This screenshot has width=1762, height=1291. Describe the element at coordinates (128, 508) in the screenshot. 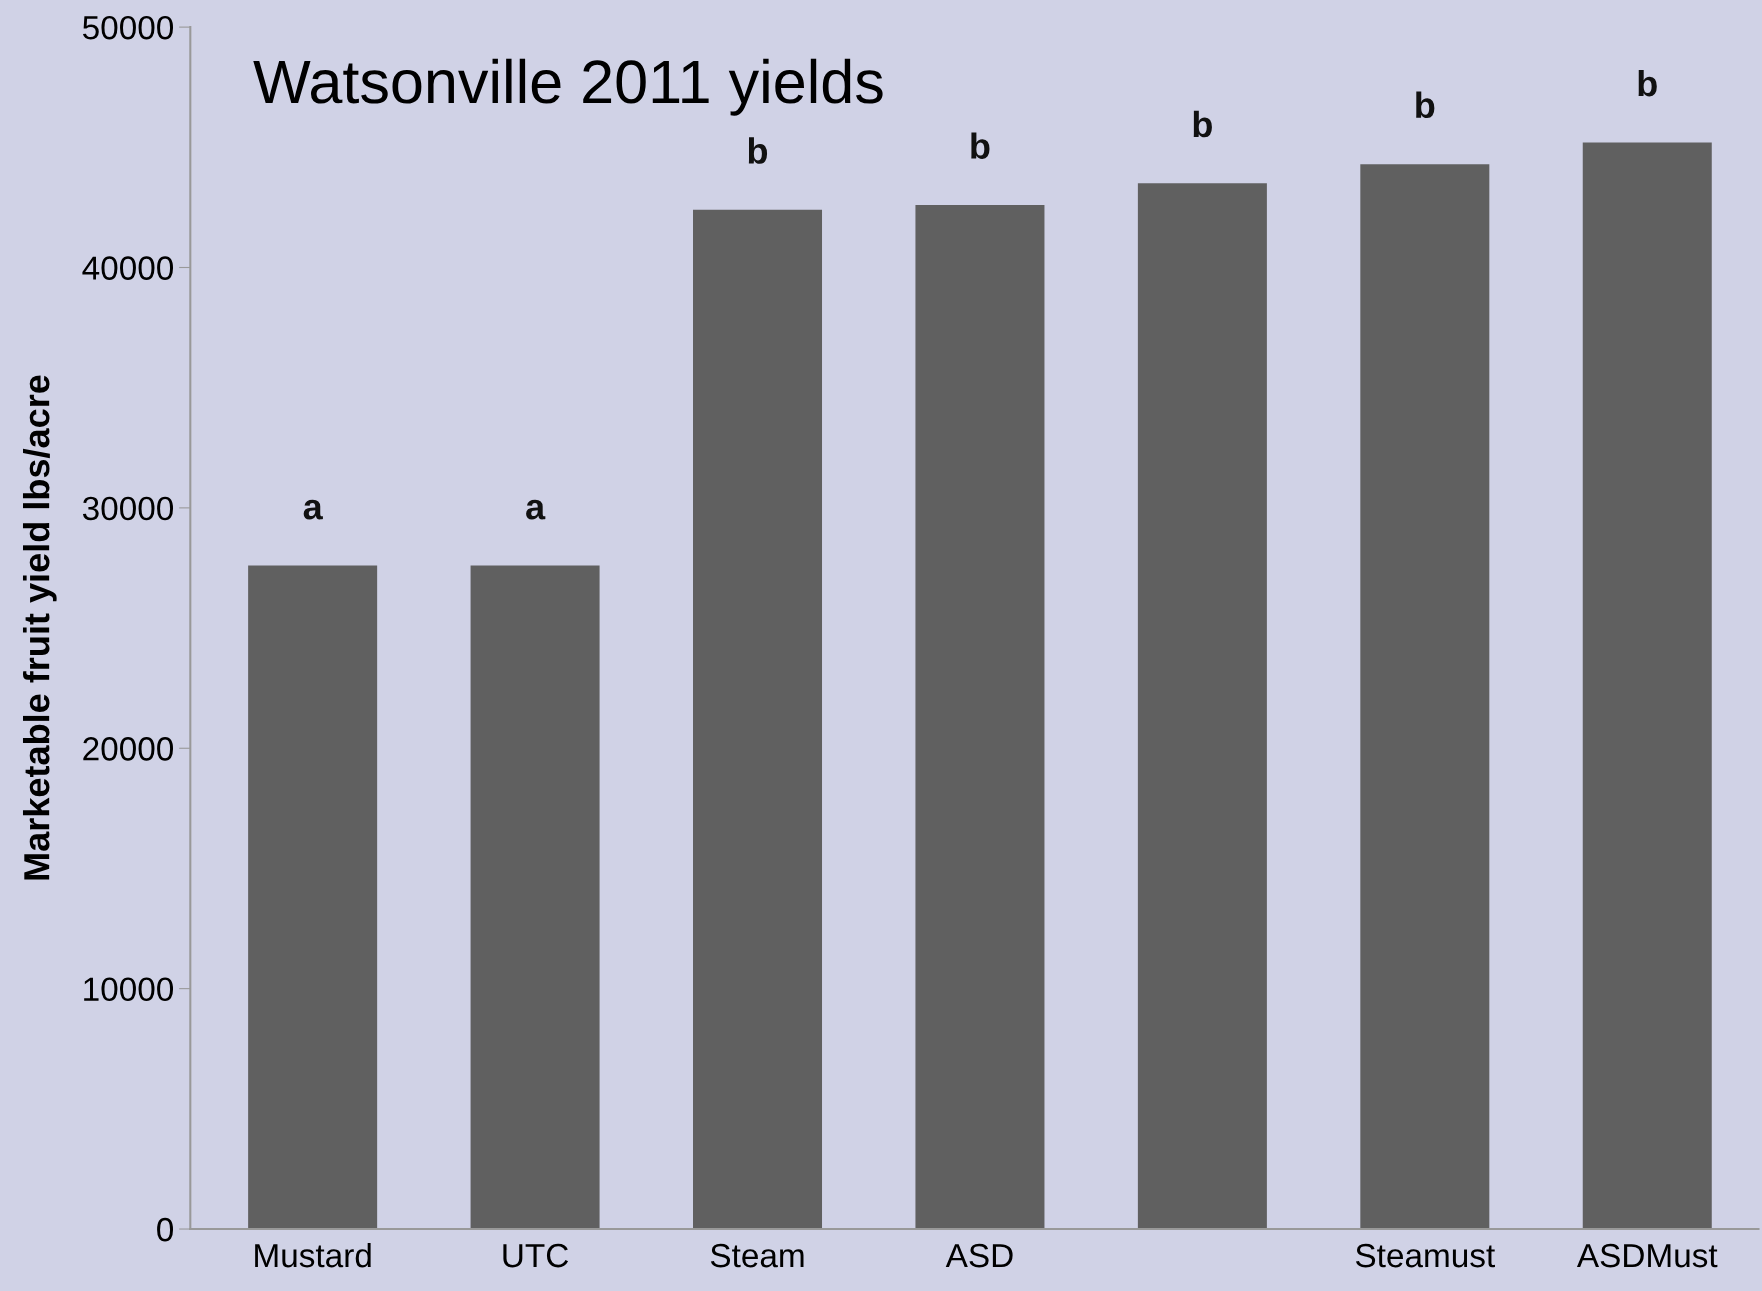

I see `y-tick-label: 30000` at that location.